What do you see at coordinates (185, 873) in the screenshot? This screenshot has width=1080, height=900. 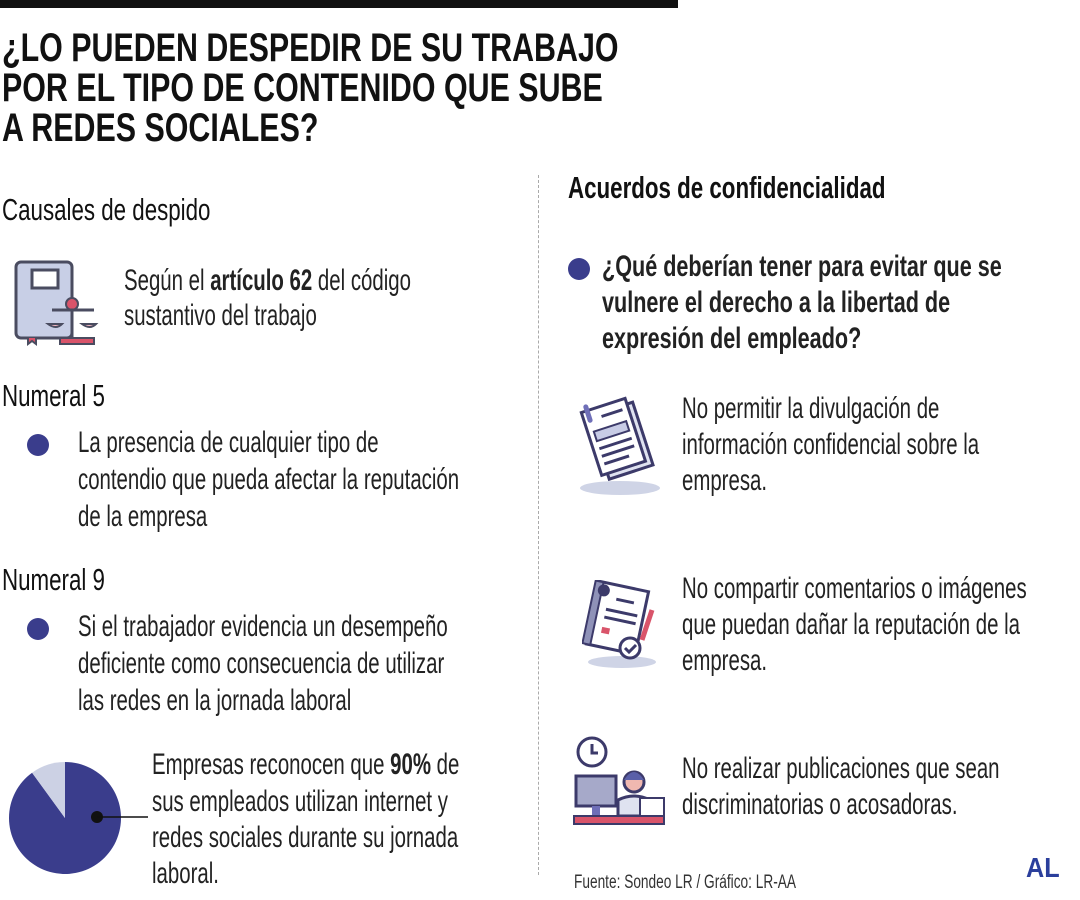 I see `stat-line-4: laboral.` at bounding box center [185, 873].